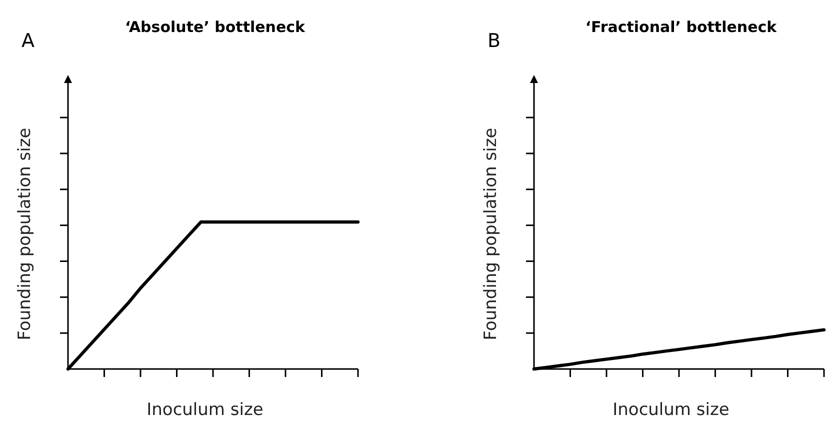 This screenshot has width=831, height=424. I want to click on text: A, so click(28, 41).